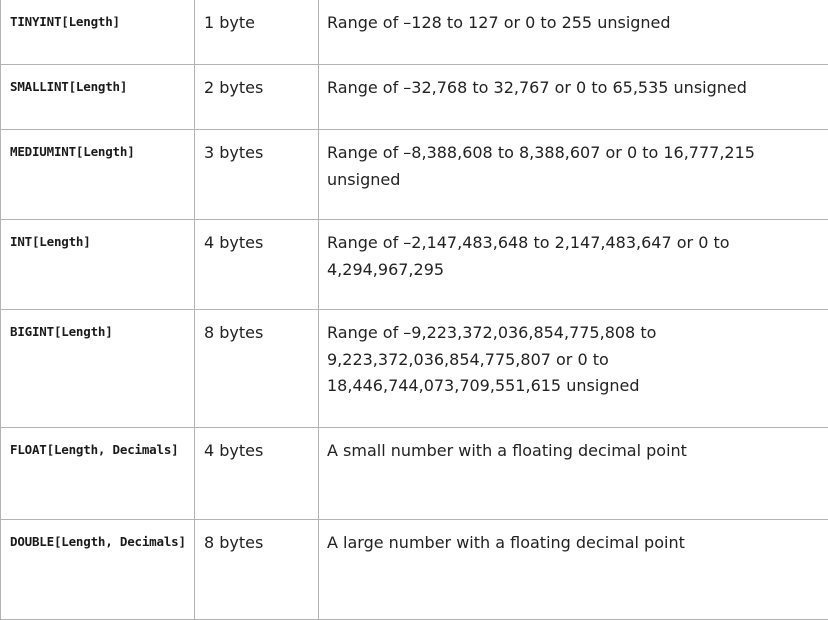  What do you see at coordinates (99, 542) in the screenshot?
I see `type-name: DOUBLE[Length, Decimals]` at bounding box center [99, 542].